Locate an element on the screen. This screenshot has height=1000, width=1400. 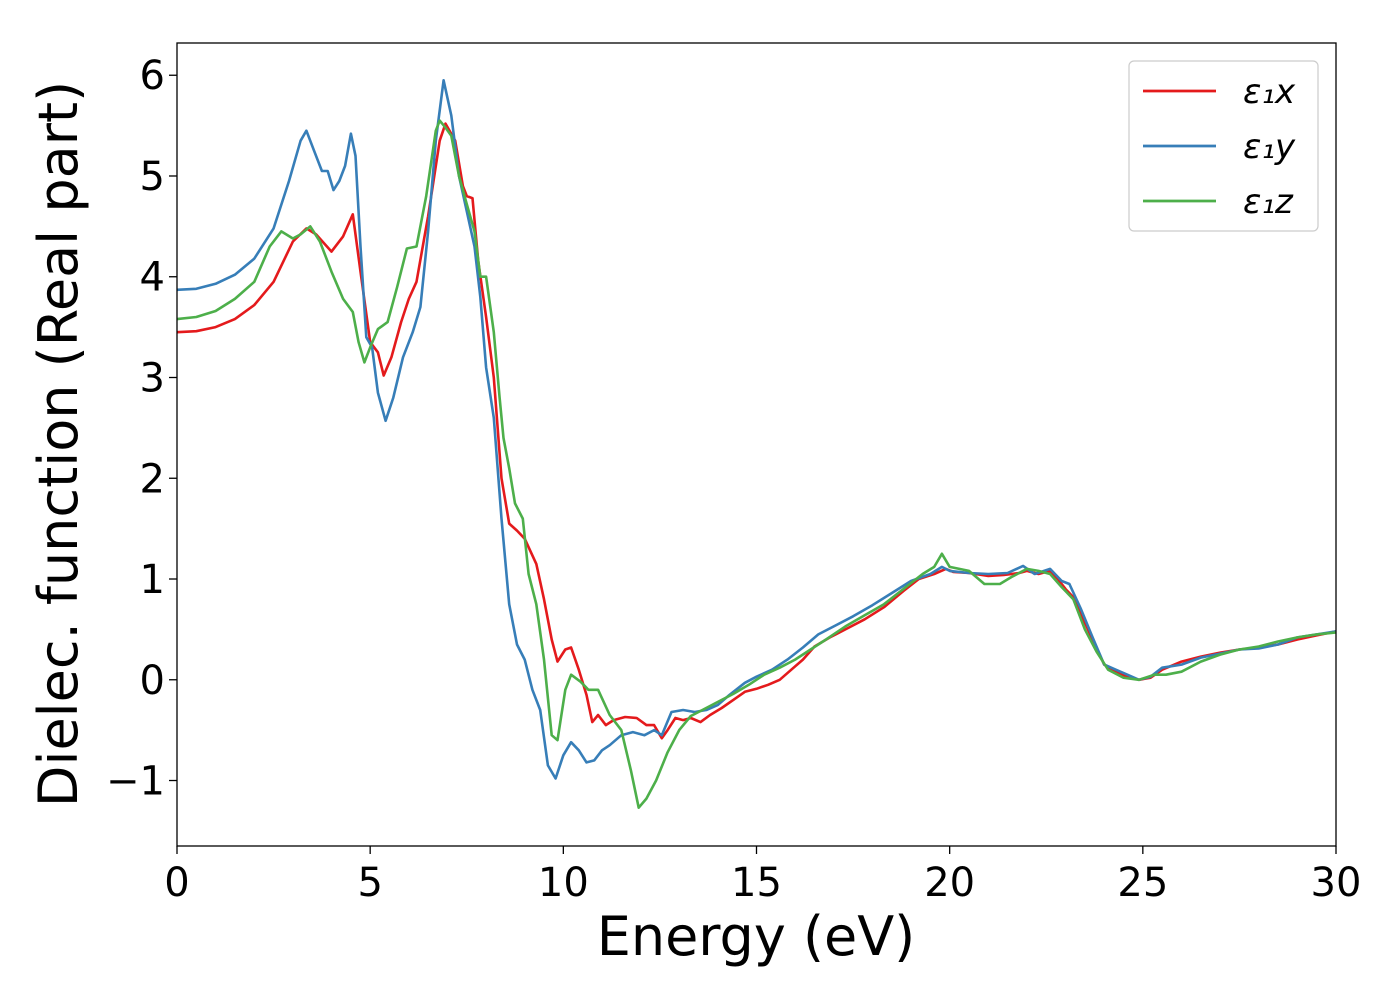
legend-box is located at coordinates (1223, 146).